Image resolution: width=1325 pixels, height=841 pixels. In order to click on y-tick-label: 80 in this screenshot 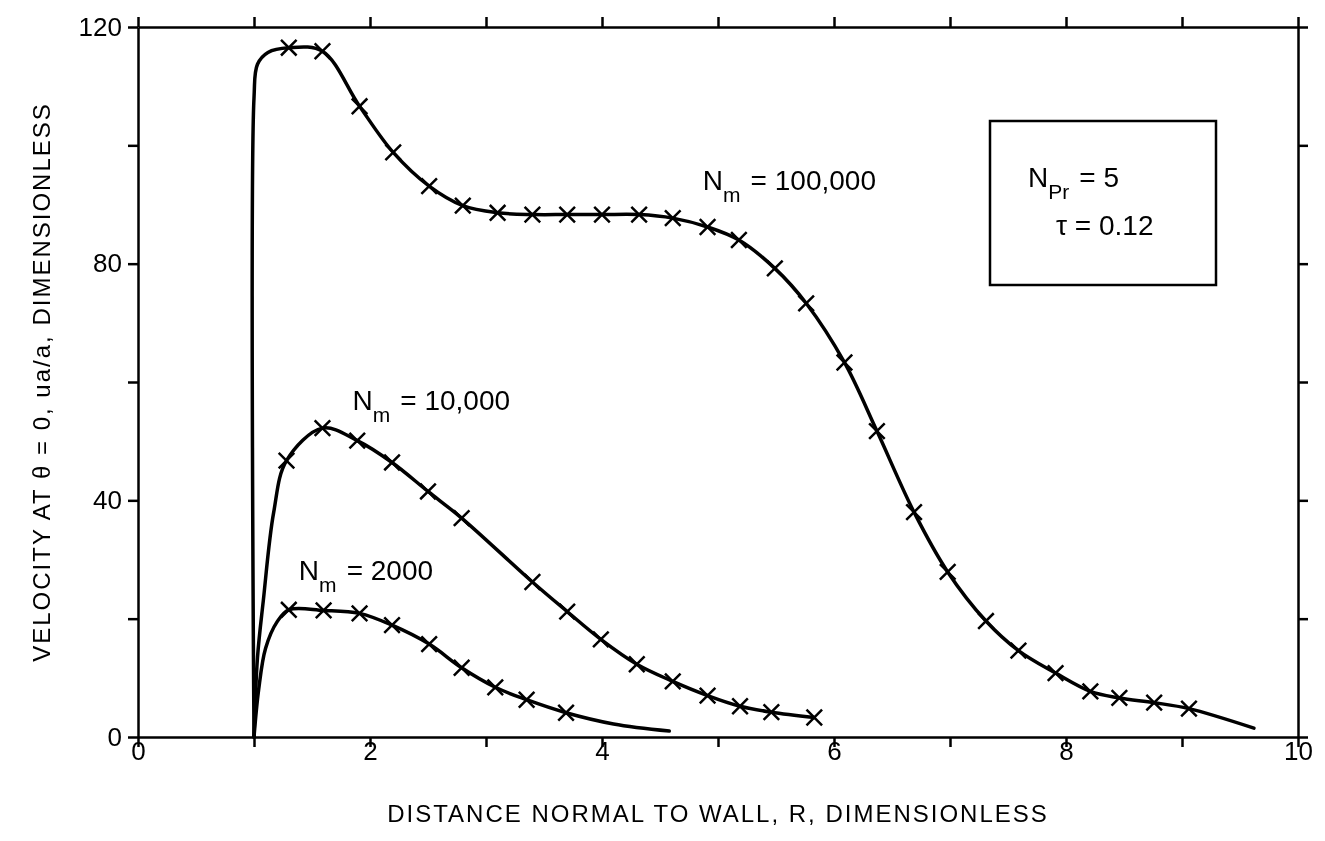, I will do `click(107, 263)`.